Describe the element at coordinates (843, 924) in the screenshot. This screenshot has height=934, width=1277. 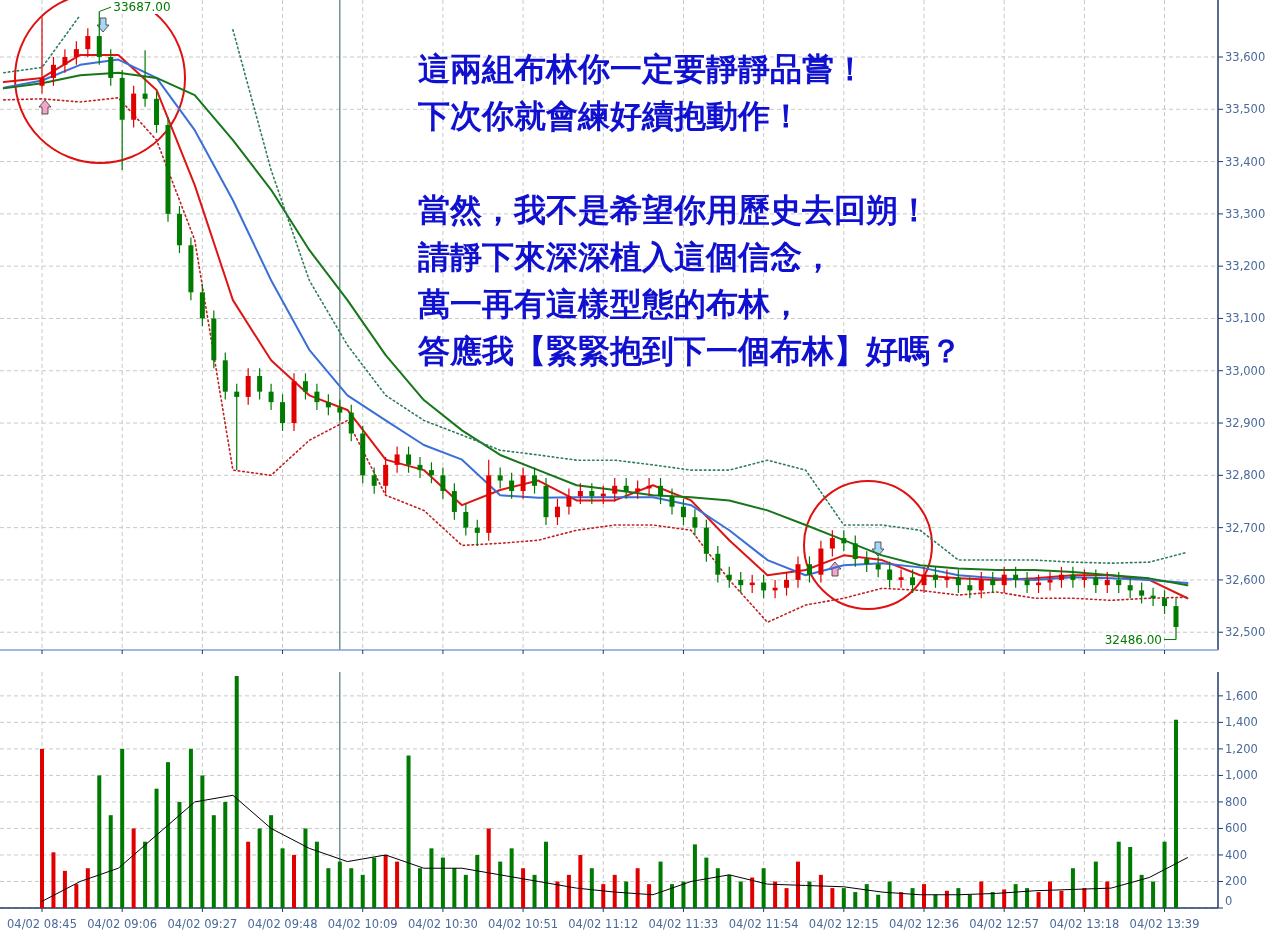
I see `x-tick-label: 04/02 12:15` at that location.